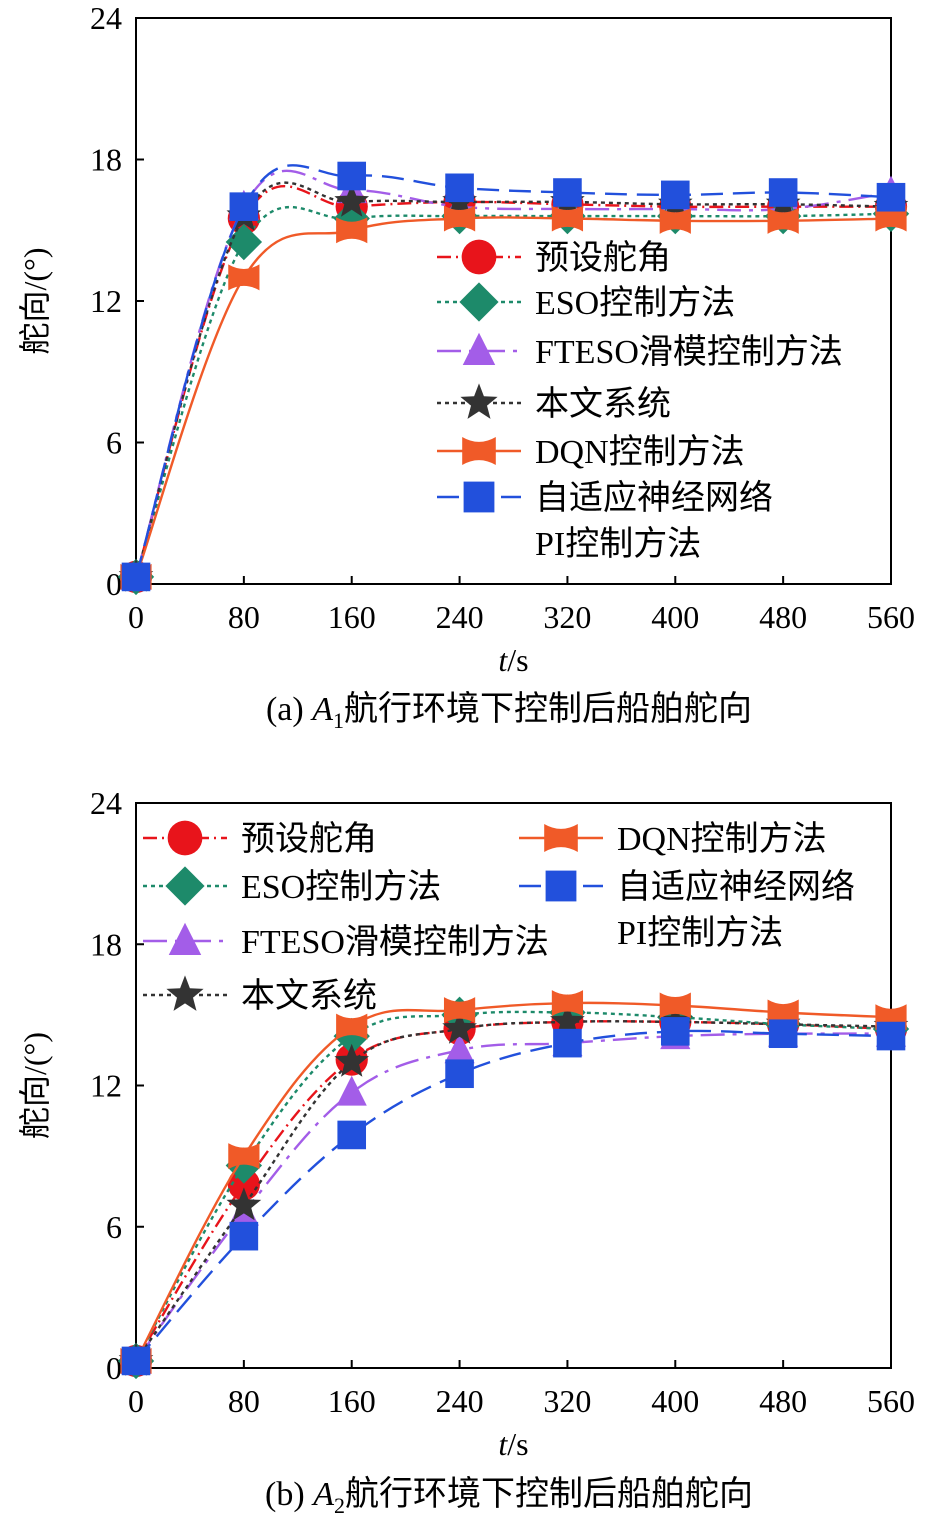  What do you see at coordinates (309, 996) in the screenshot?
I see `legend-label: 本文系统` at bounding box center [309, 996].